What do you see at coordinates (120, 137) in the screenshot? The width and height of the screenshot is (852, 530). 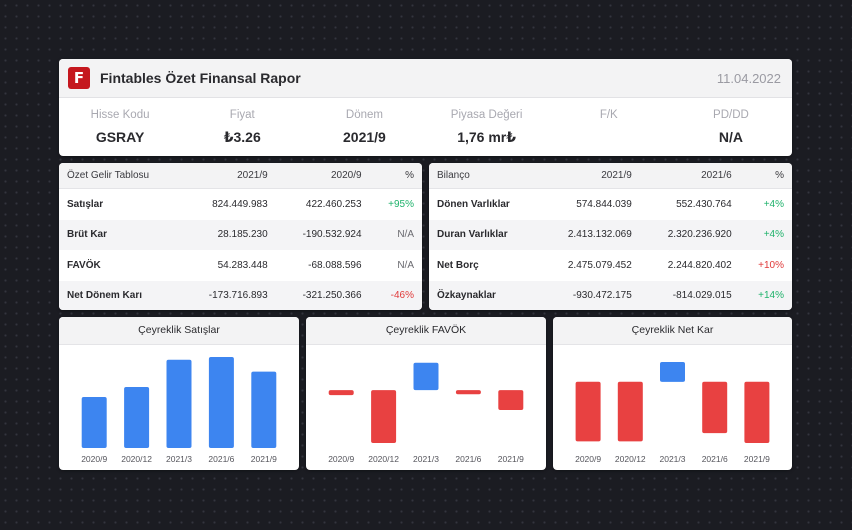 I see `metric-value: GSRAY` at bounding box center [120, 137].